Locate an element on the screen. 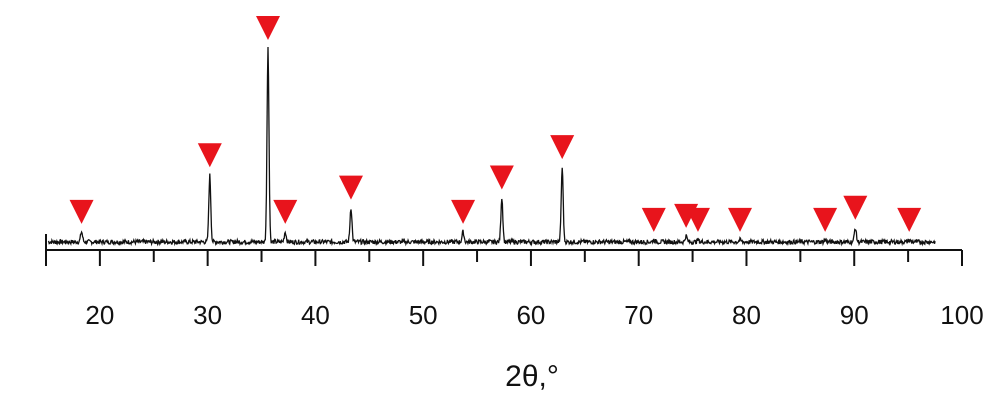 Image resolution: width=1004 pixels, height=408 pixels. x-tick-label: 30 is located at coordinates (207, 315).